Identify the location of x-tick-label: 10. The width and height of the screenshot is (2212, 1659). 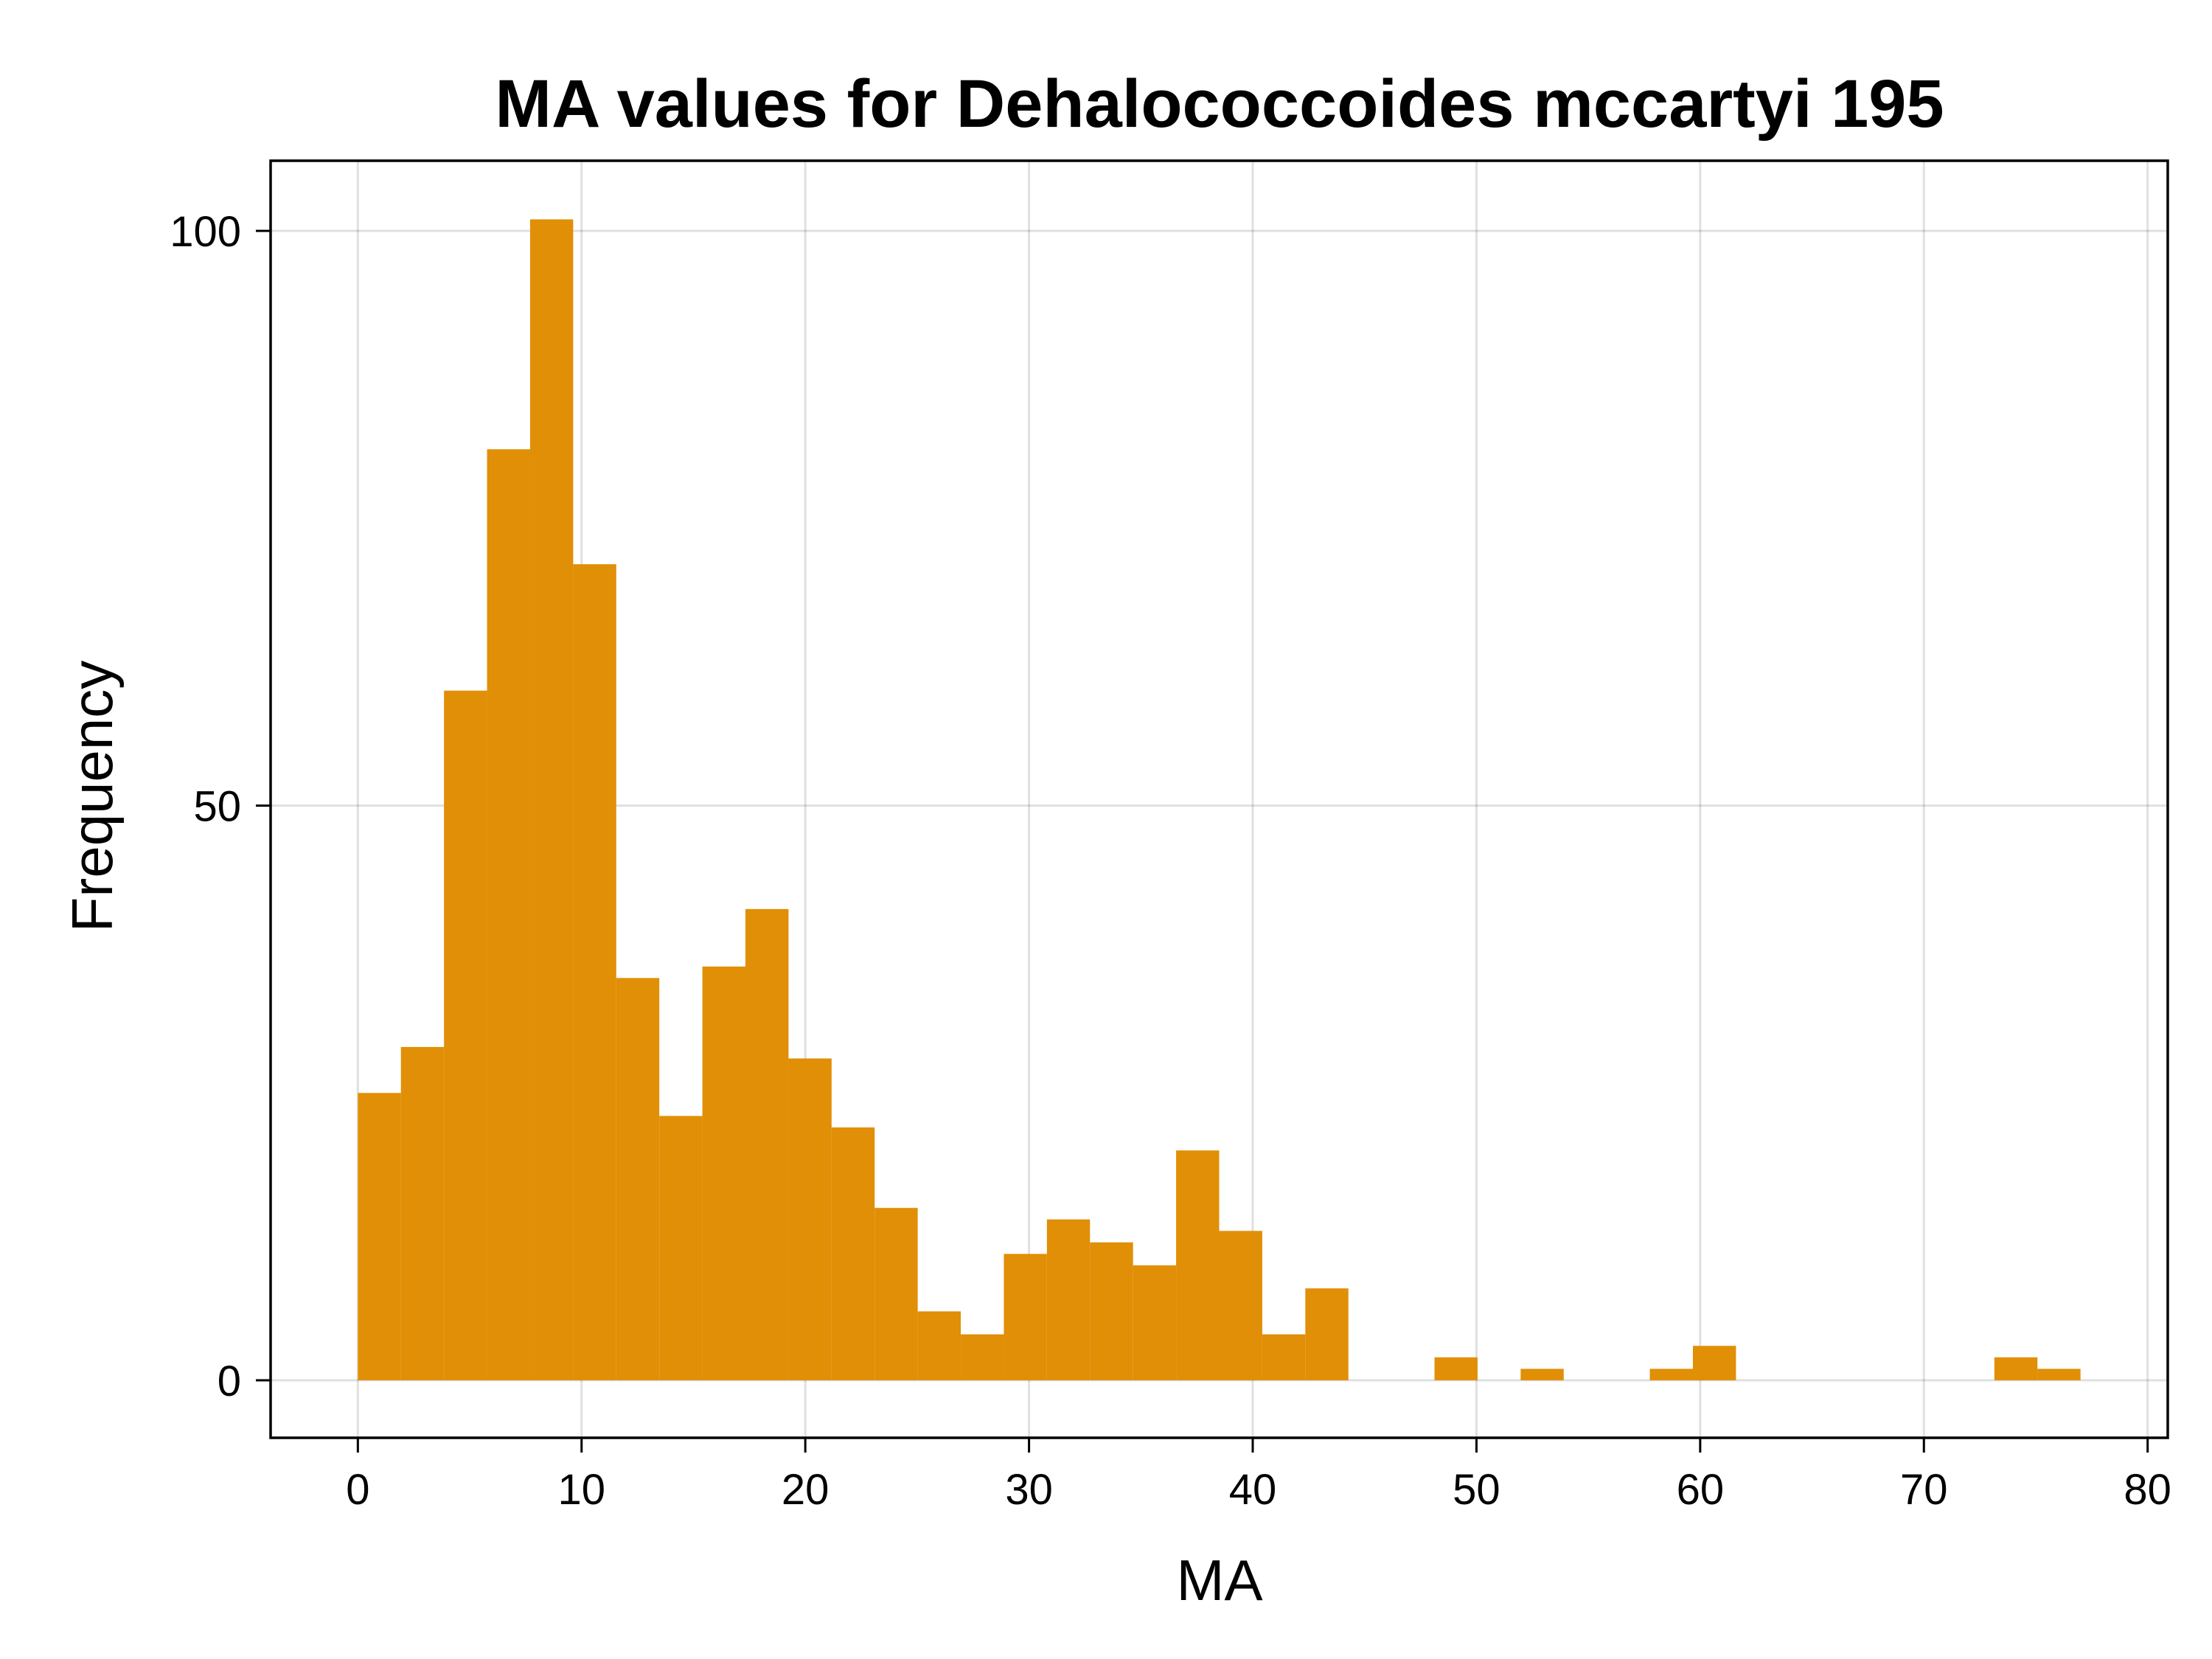
(581, 1490).